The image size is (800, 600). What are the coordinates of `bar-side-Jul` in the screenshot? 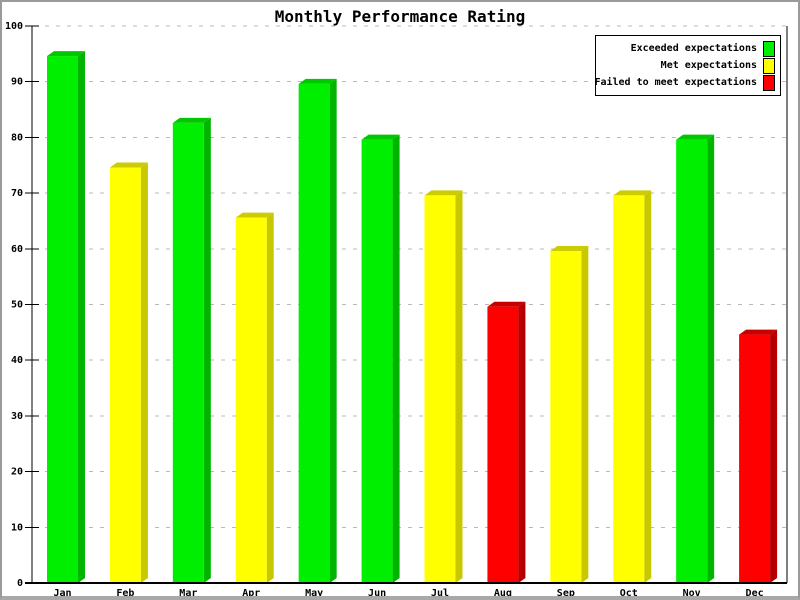 It's located at (459, 386).